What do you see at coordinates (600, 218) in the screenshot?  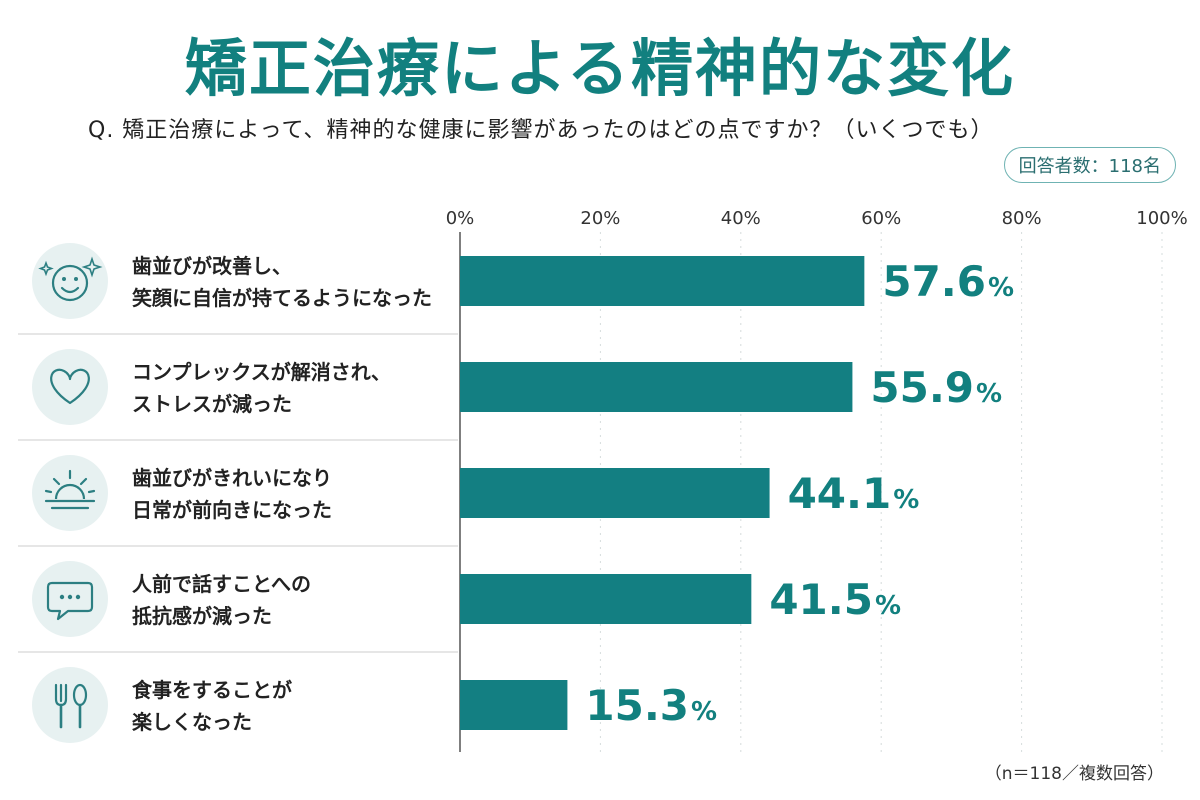 I see `x-tick-label: 20%` at bounding box center [600, 218].